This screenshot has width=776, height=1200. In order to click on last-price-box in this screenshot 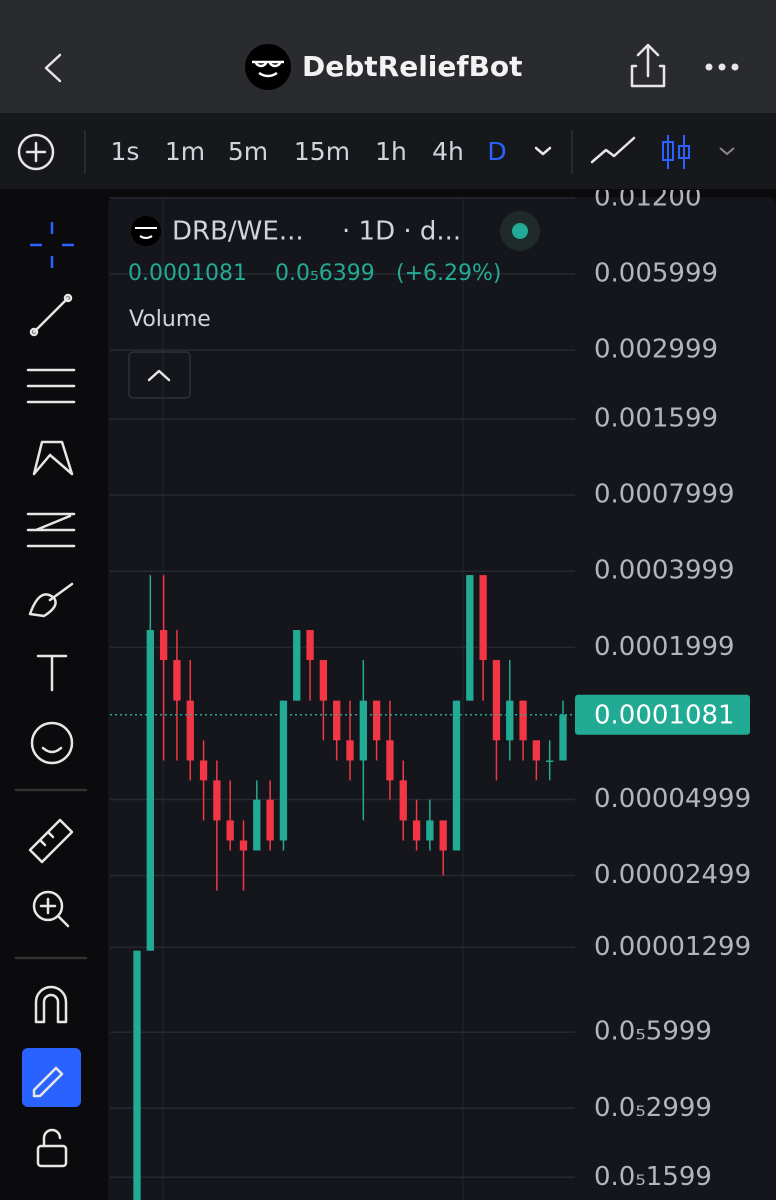, I will do `click(662, 714)`.